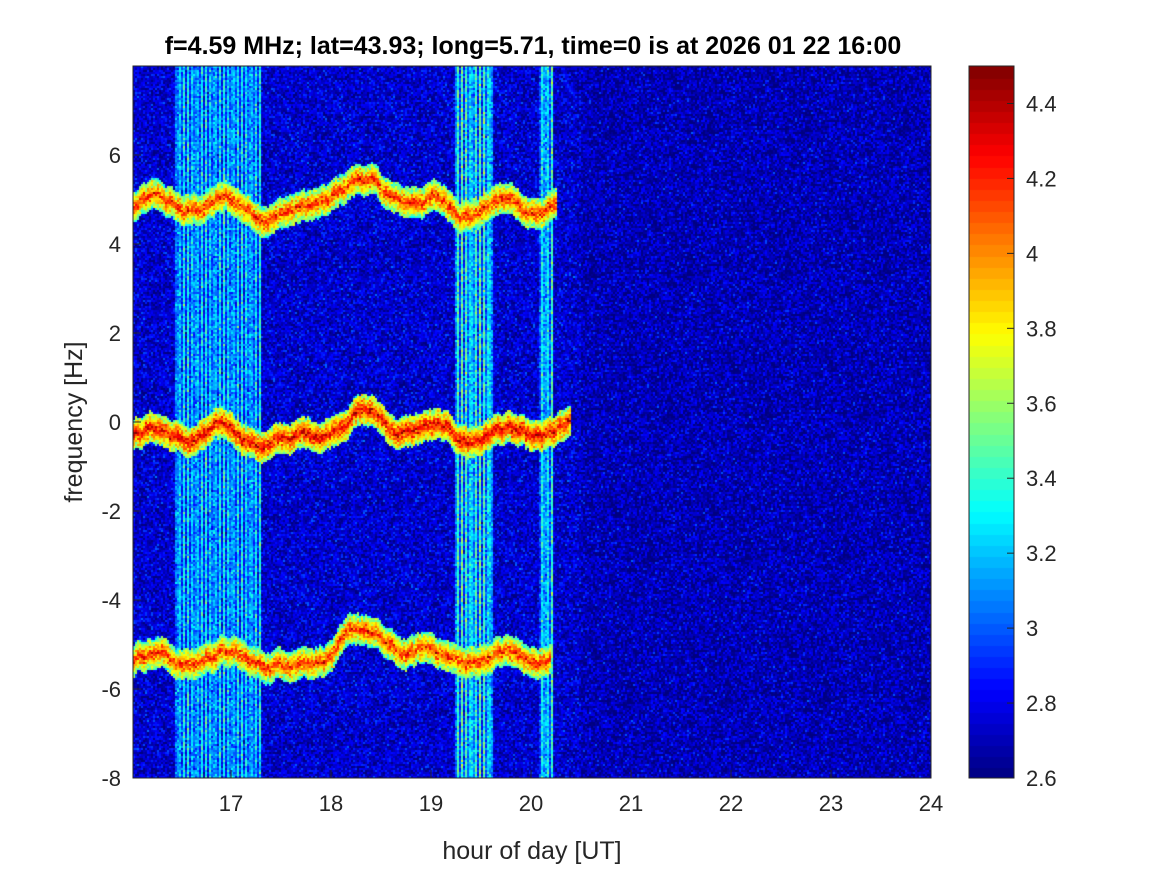 Image resolution: width=1167 pixels, height=875 pixels. Describe the element at coordinates (331, 803) in the screenshot. I see `x-tick-label: 18` at that location.